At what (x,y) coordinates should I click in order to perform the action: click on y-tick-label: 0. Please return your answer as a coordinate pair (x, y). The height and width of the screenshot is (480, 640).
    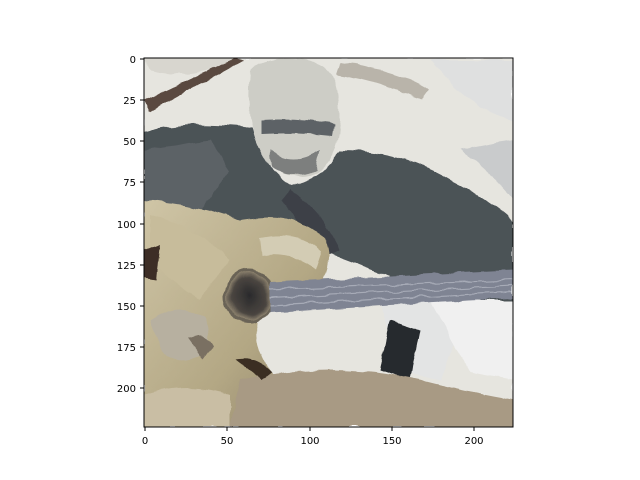
    Looking at the image, I should click on (133, 60).